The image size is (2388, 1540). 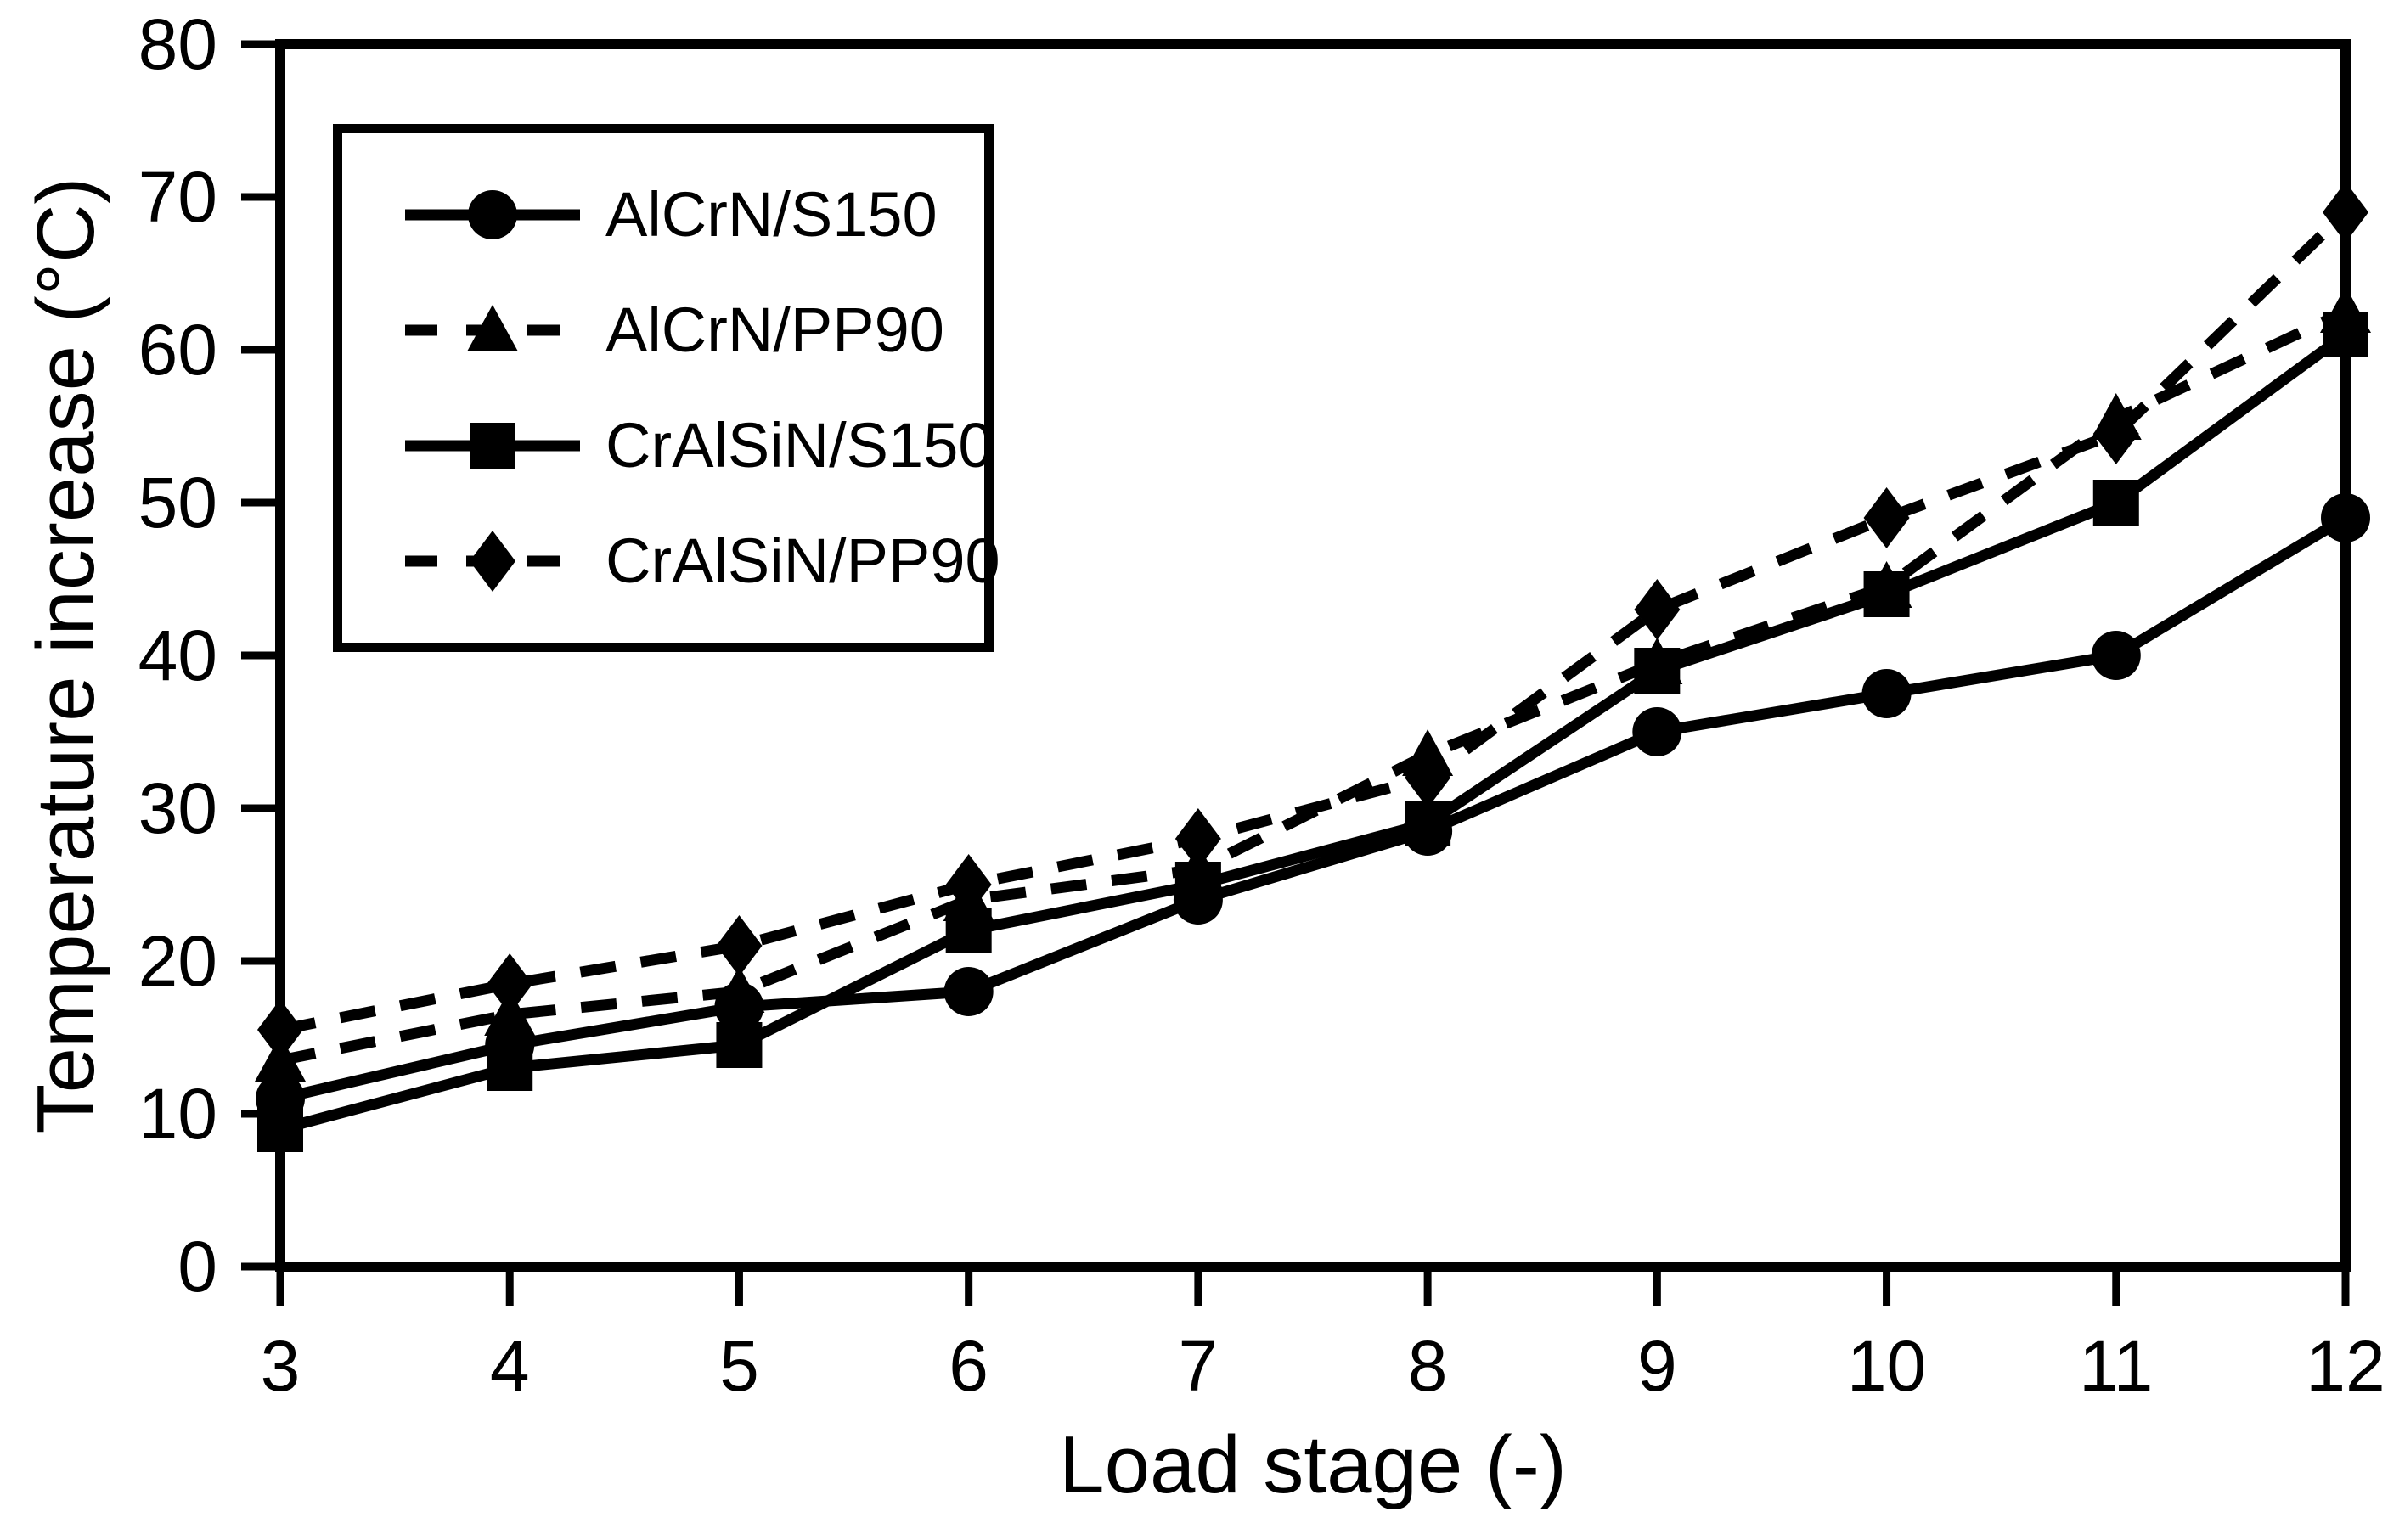 What do you see at coordinates (178, 961) in the screenshot?
I see `y-tick-label: 20` at bounding box center [178, 961].